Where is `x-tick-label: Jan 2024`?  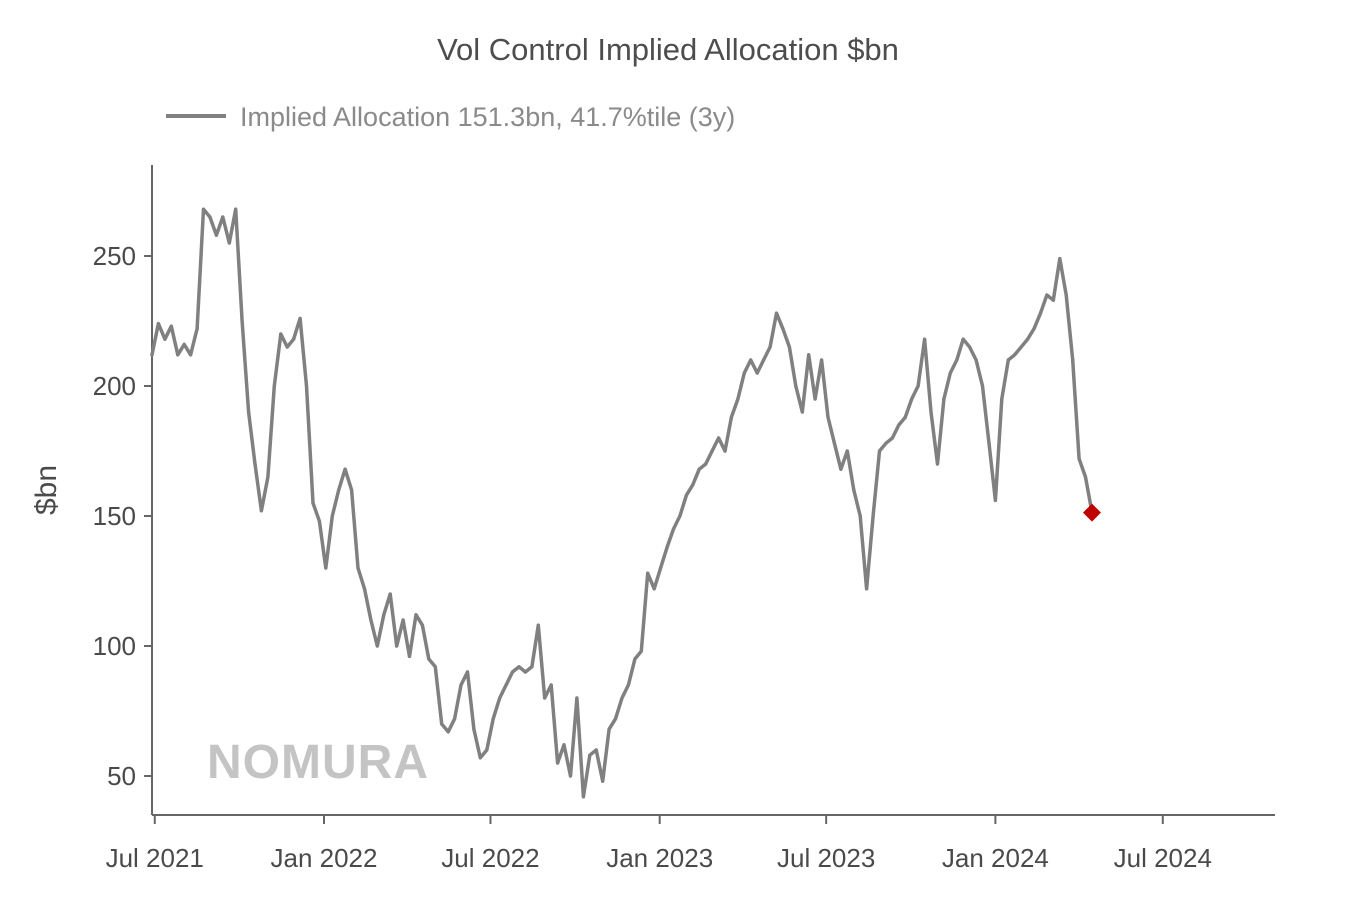
x-tick-label: Jan 2024 is located at coordinates (995, 858).